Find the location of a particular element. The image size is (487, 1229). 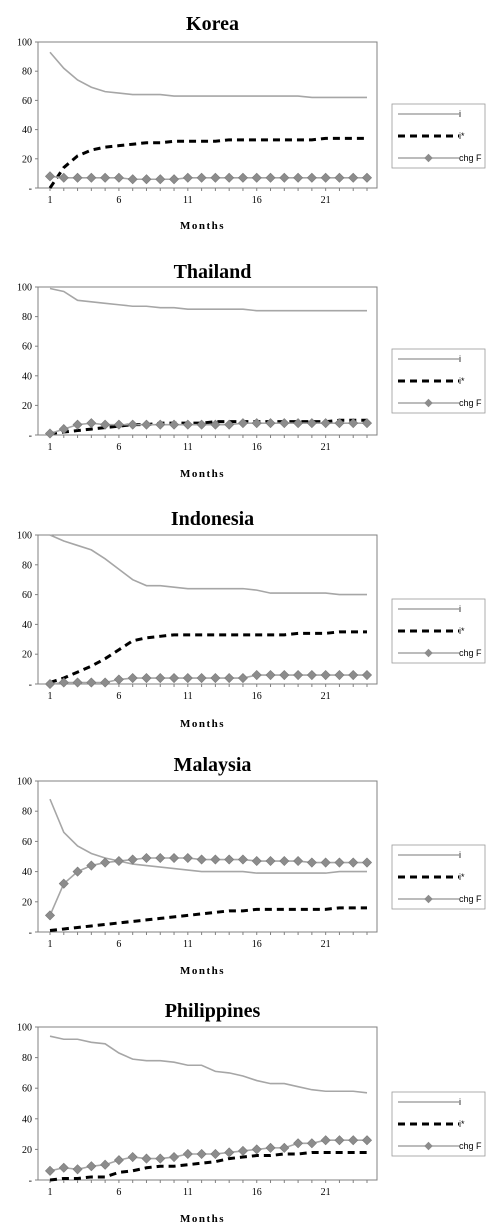

series-line-i-star is located at coordinates (208, 1166).